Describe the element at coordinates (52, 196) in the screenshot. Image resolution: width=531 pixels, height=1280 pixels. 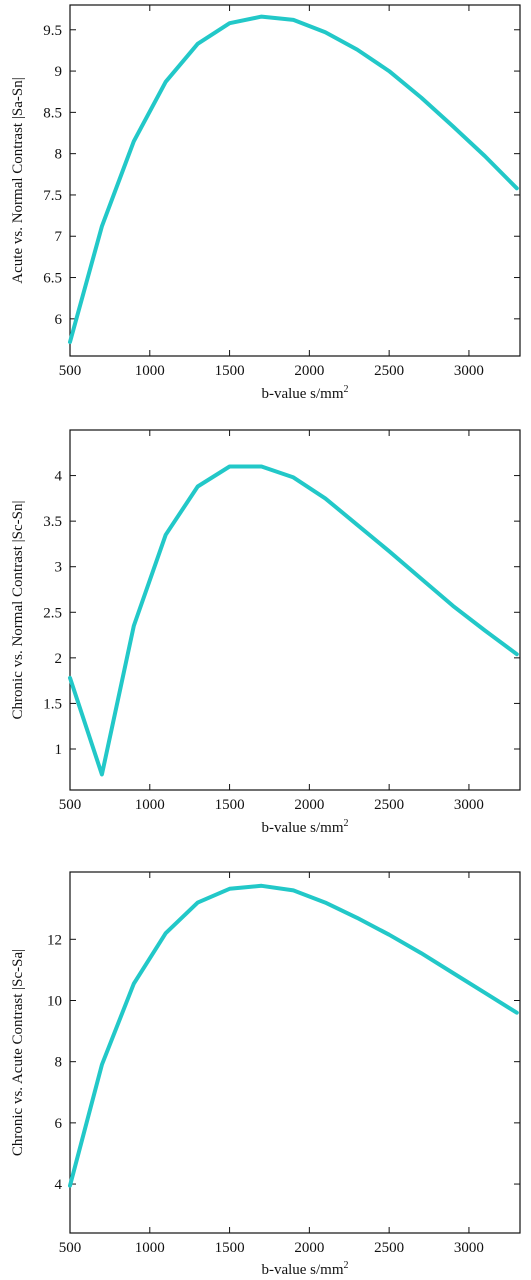
I see `y-tick-label: 7.5` at that location.